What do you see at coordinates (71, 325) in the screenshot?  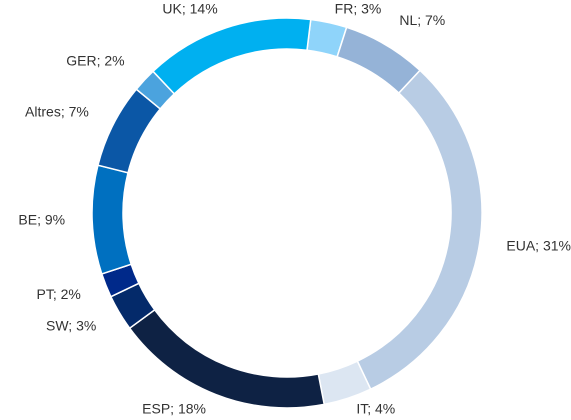 I see `segment-label: SW; 3%` at bounding box center [71, 325].